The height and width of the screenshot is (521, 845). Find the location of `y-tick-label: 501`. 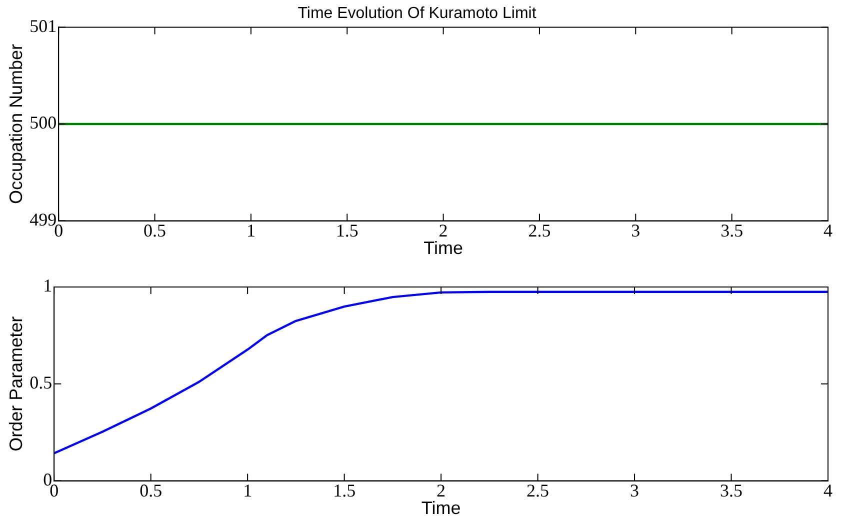

y-tick-label: 501 is located at coordinates (43, 26).